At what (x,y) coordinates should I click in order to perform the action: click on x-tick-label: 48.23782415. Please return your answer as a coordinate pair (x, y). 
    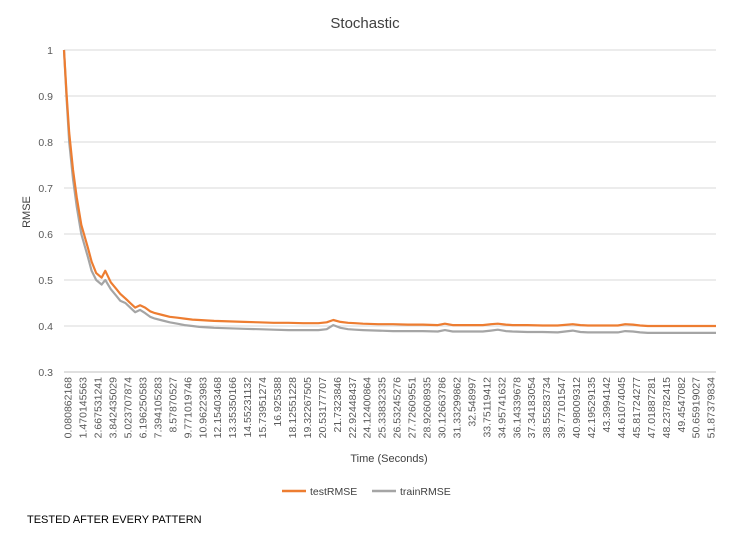
    Looking at the image, I should click on (667, 407).